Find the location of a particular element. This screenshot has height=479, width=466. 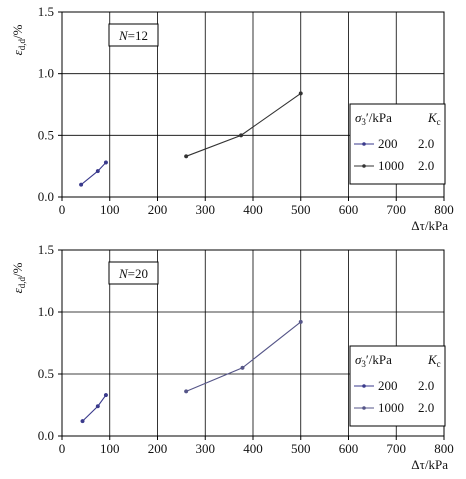

annotation-label: N=12 is located at coordinates (133, 35).